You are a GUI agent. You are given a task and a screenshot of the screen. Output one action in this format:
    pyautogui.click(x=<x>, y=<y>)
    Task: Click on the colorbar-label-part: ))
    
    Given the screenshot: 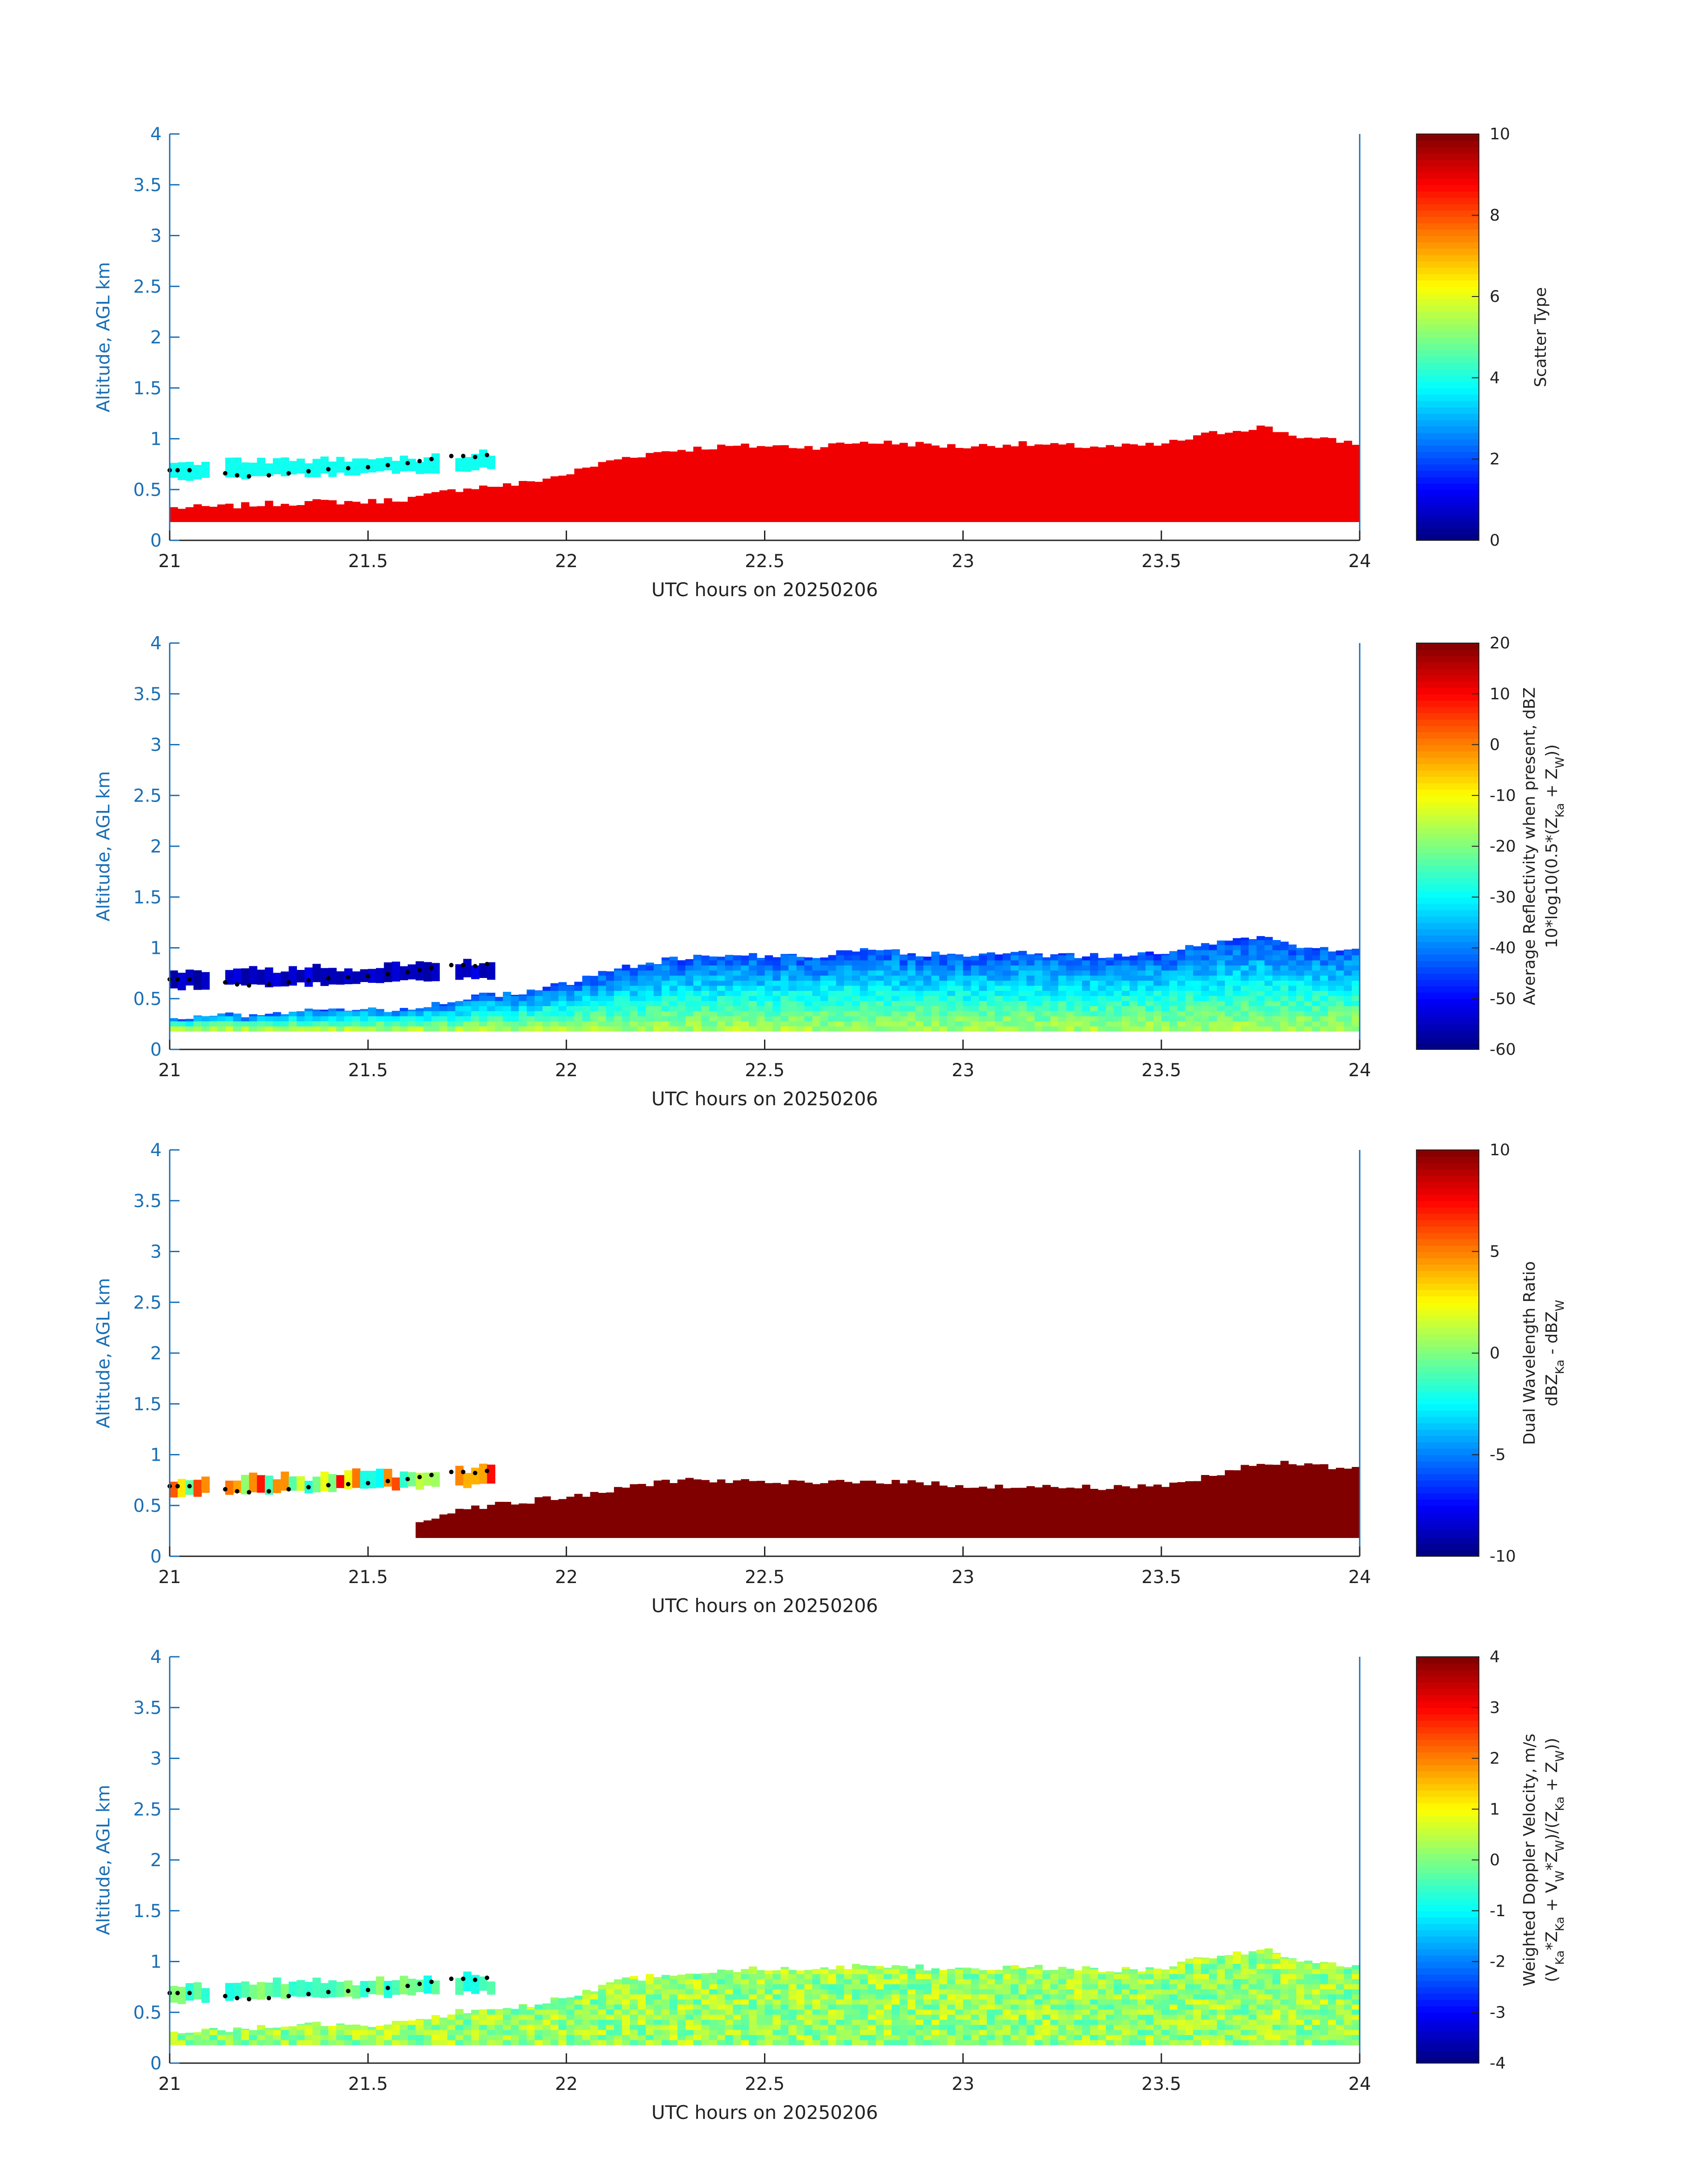 What is the action you would take?
    pyautogui.click(x=1552, y=1744)
    